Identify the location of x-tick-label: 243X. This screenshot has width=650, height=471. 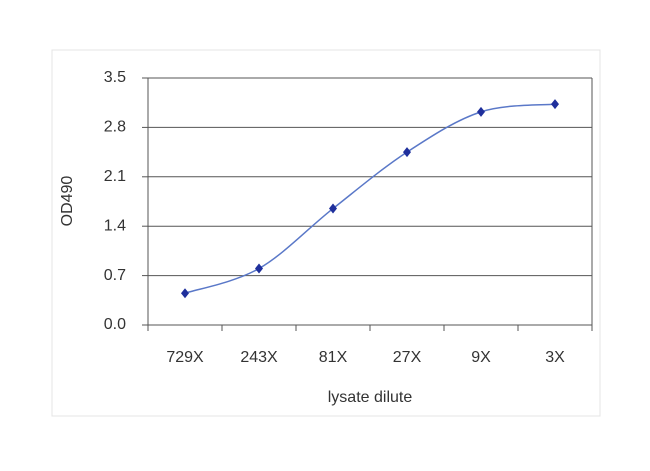
(259, 357).